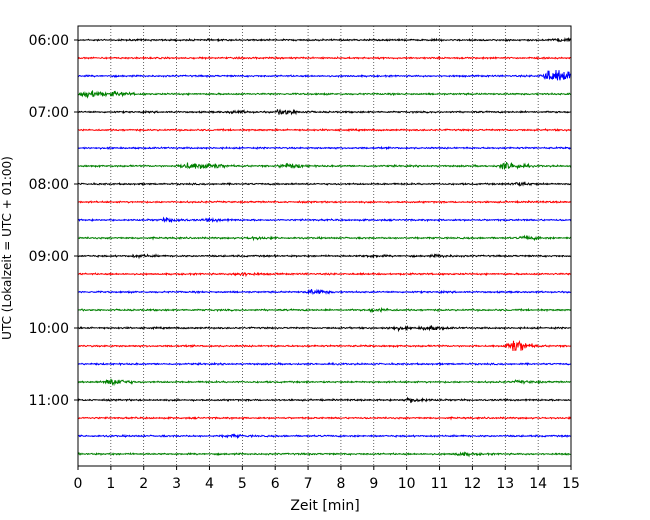  What do you see at coordinates (49, 185) in the screenshot?
I see `y-tick-label: 08:00` at bounding box center [49, 185].